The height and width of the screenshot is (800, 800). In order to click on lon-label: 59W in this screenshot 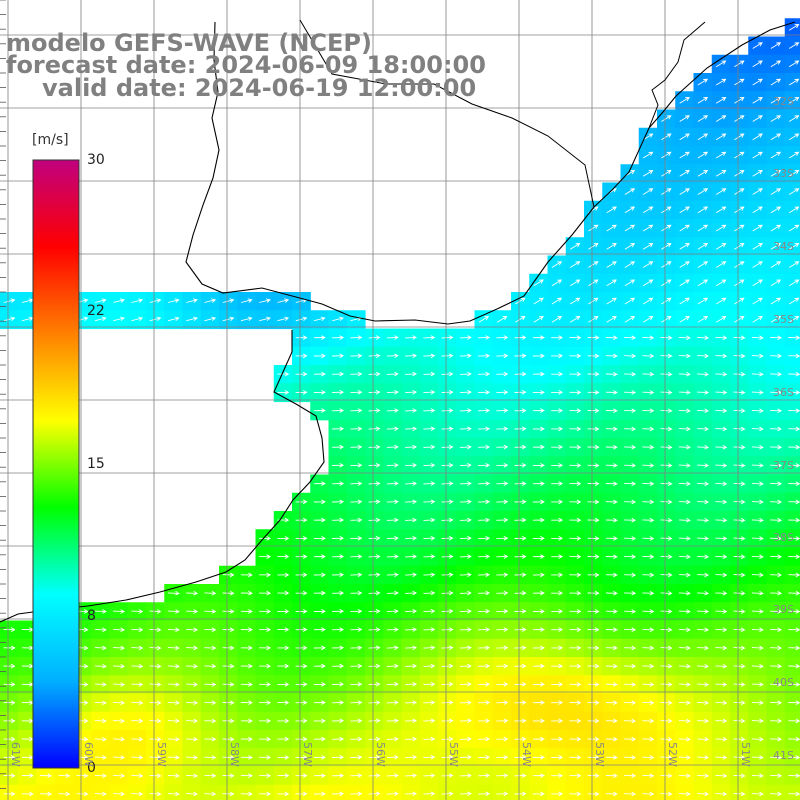, I will do `click(161, 754)`.